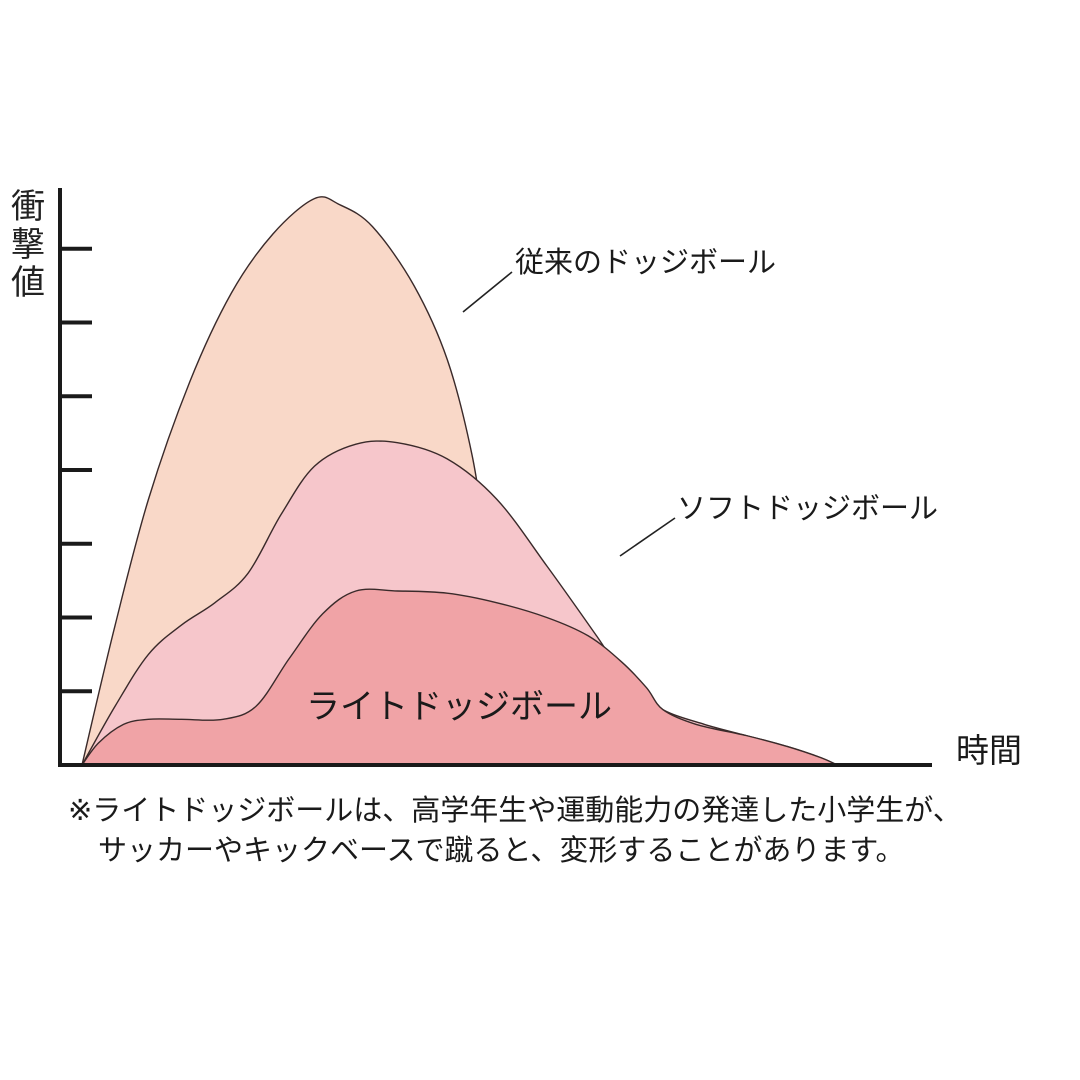  I want to click on series-label-soft: ソフトドッジボール, so click(807, 508).